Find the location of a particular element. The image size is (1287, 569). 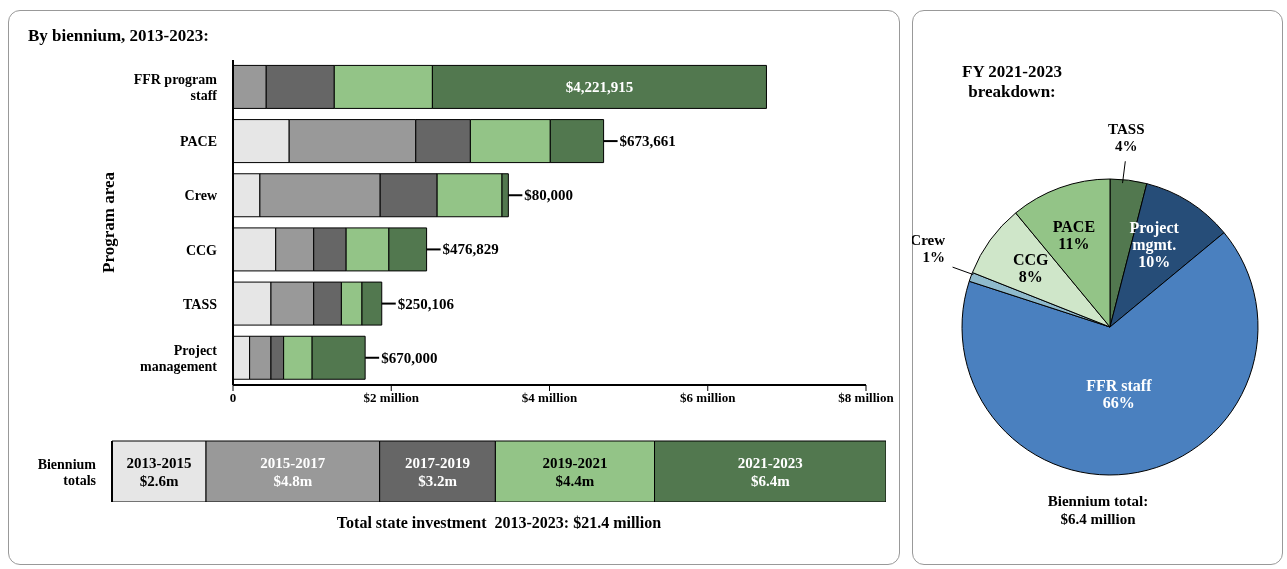

slice-label: Project mgmt. is located at coordinates (1154, 236).